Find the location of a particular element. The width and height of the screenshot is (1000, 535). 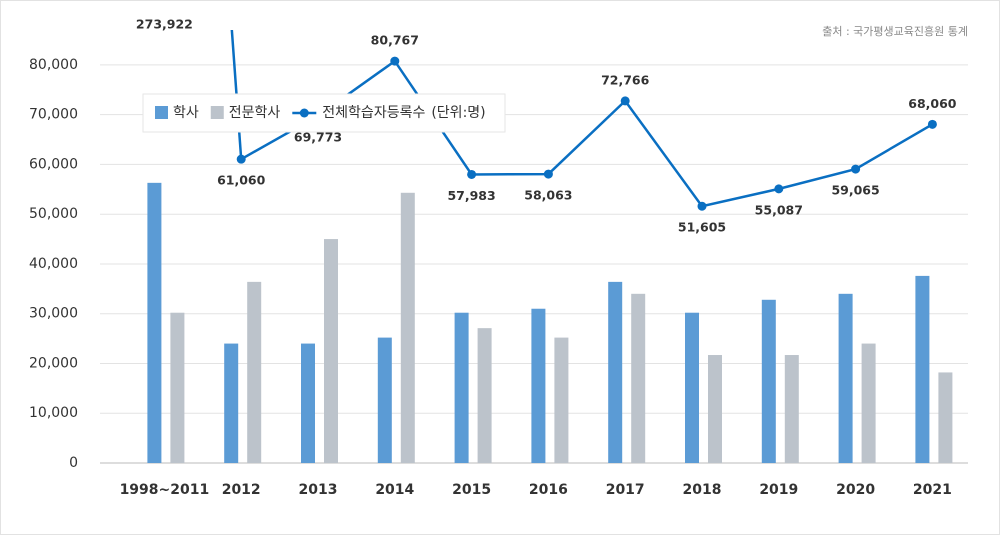

value-label: 51,605 is located at coordinates (702, 227).